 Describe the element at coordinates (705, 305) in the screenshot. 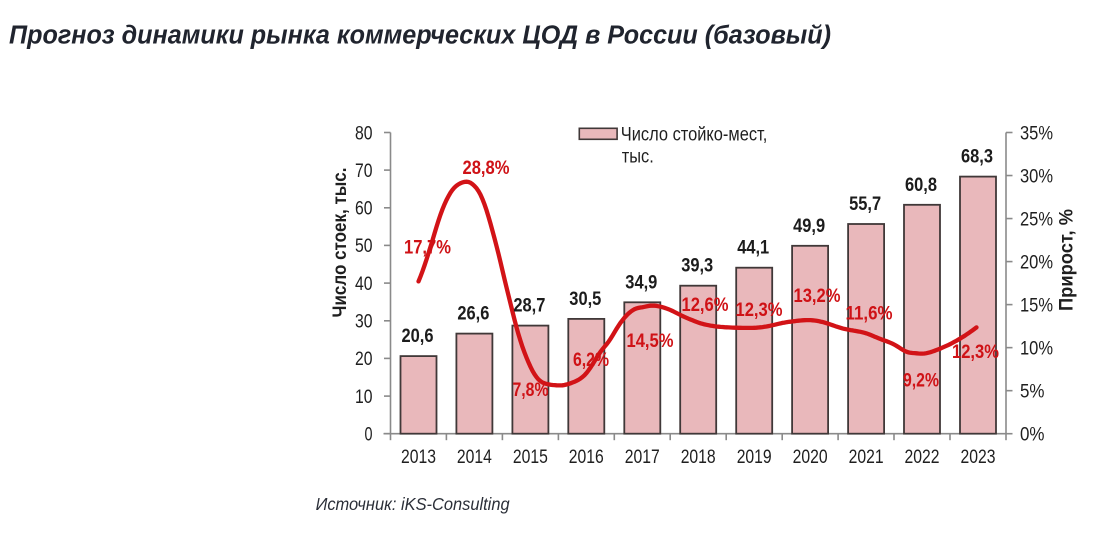

I see `svg-text: 12,6%` at that location.